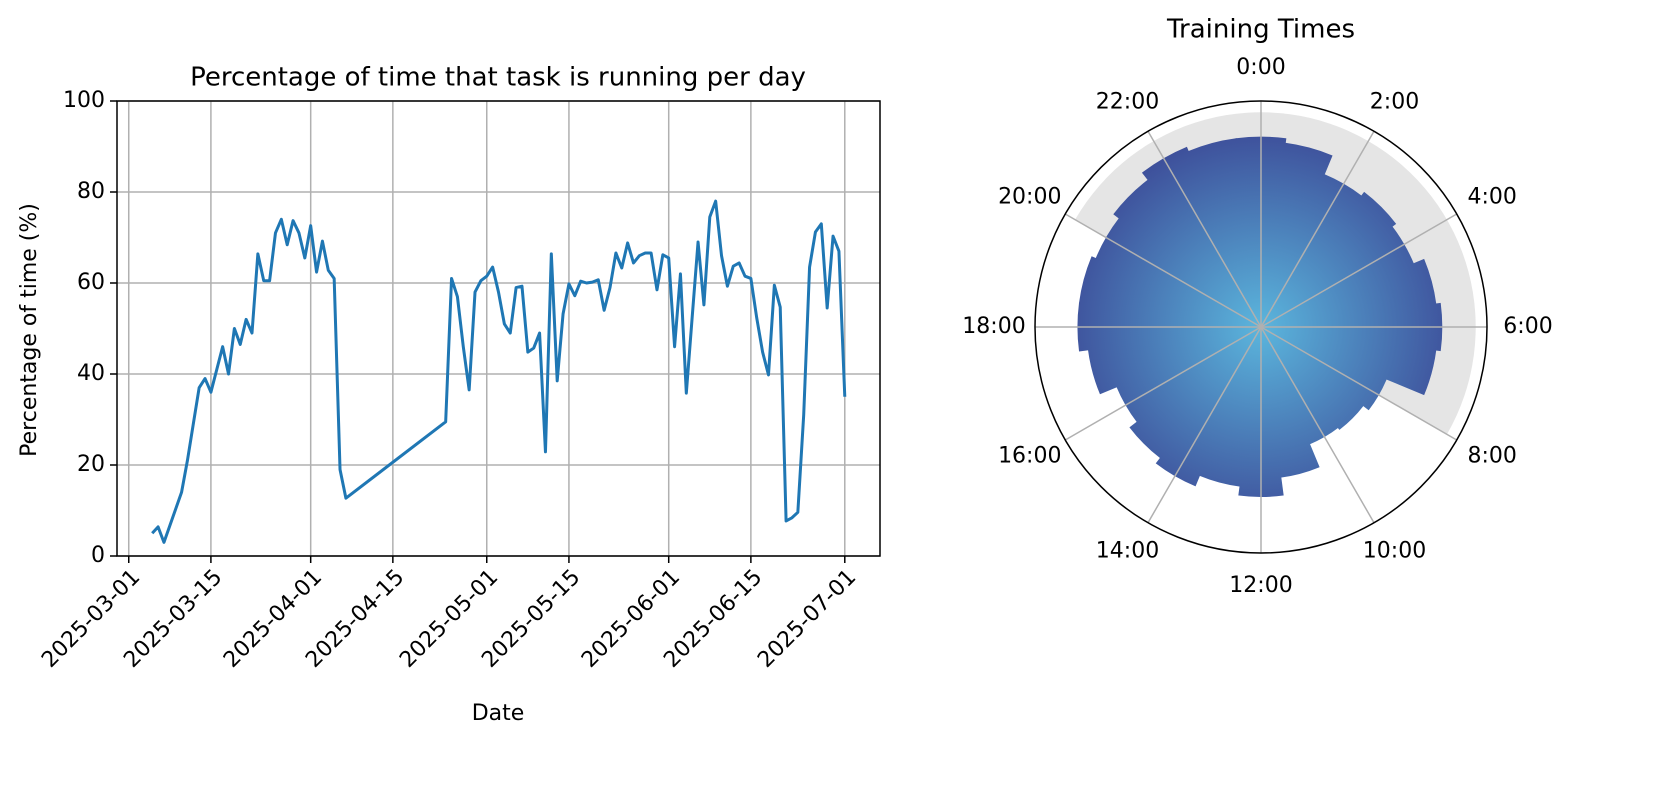 Image resolution: width=1679 pixels, height=798 pixels. What do you see at coordinates (498, 713) in the screenshot?
I see `x-axis-label: Date` at bounding box center [498, 713].